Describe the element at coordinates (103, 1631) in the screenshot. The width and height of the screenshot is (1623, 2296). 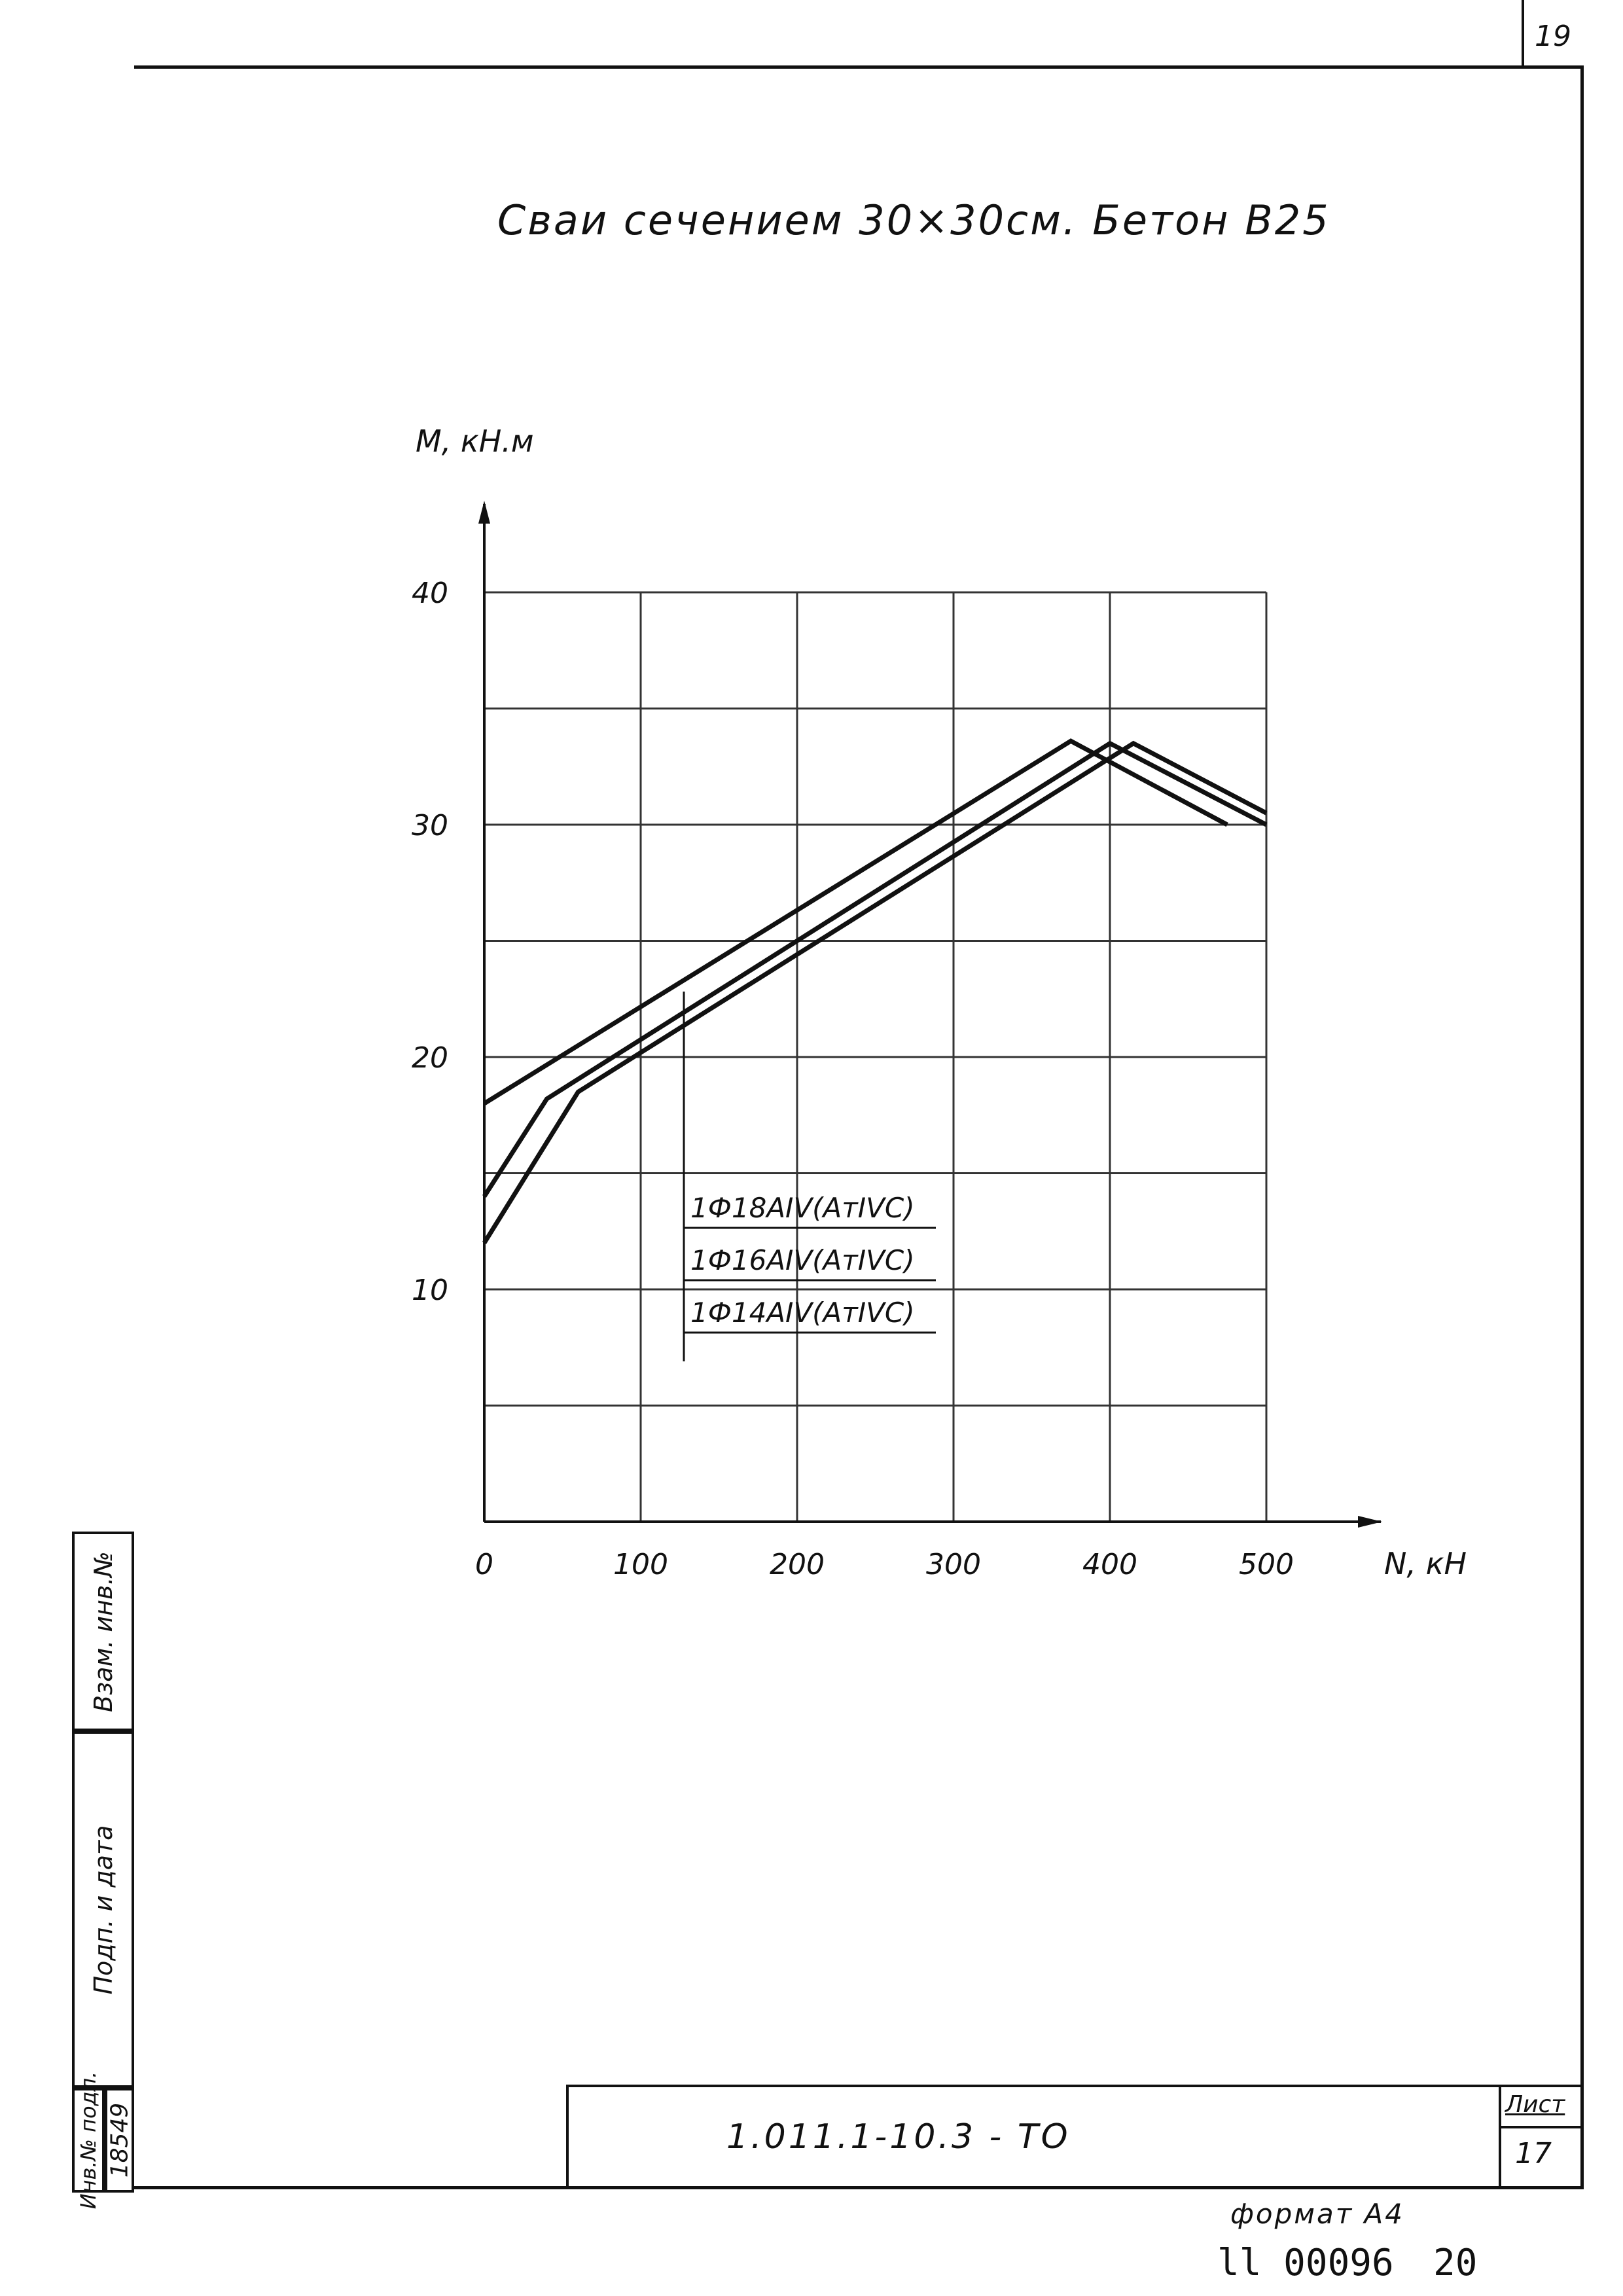
I see `replace-inventory-box: Взам. инв.№` at that location.